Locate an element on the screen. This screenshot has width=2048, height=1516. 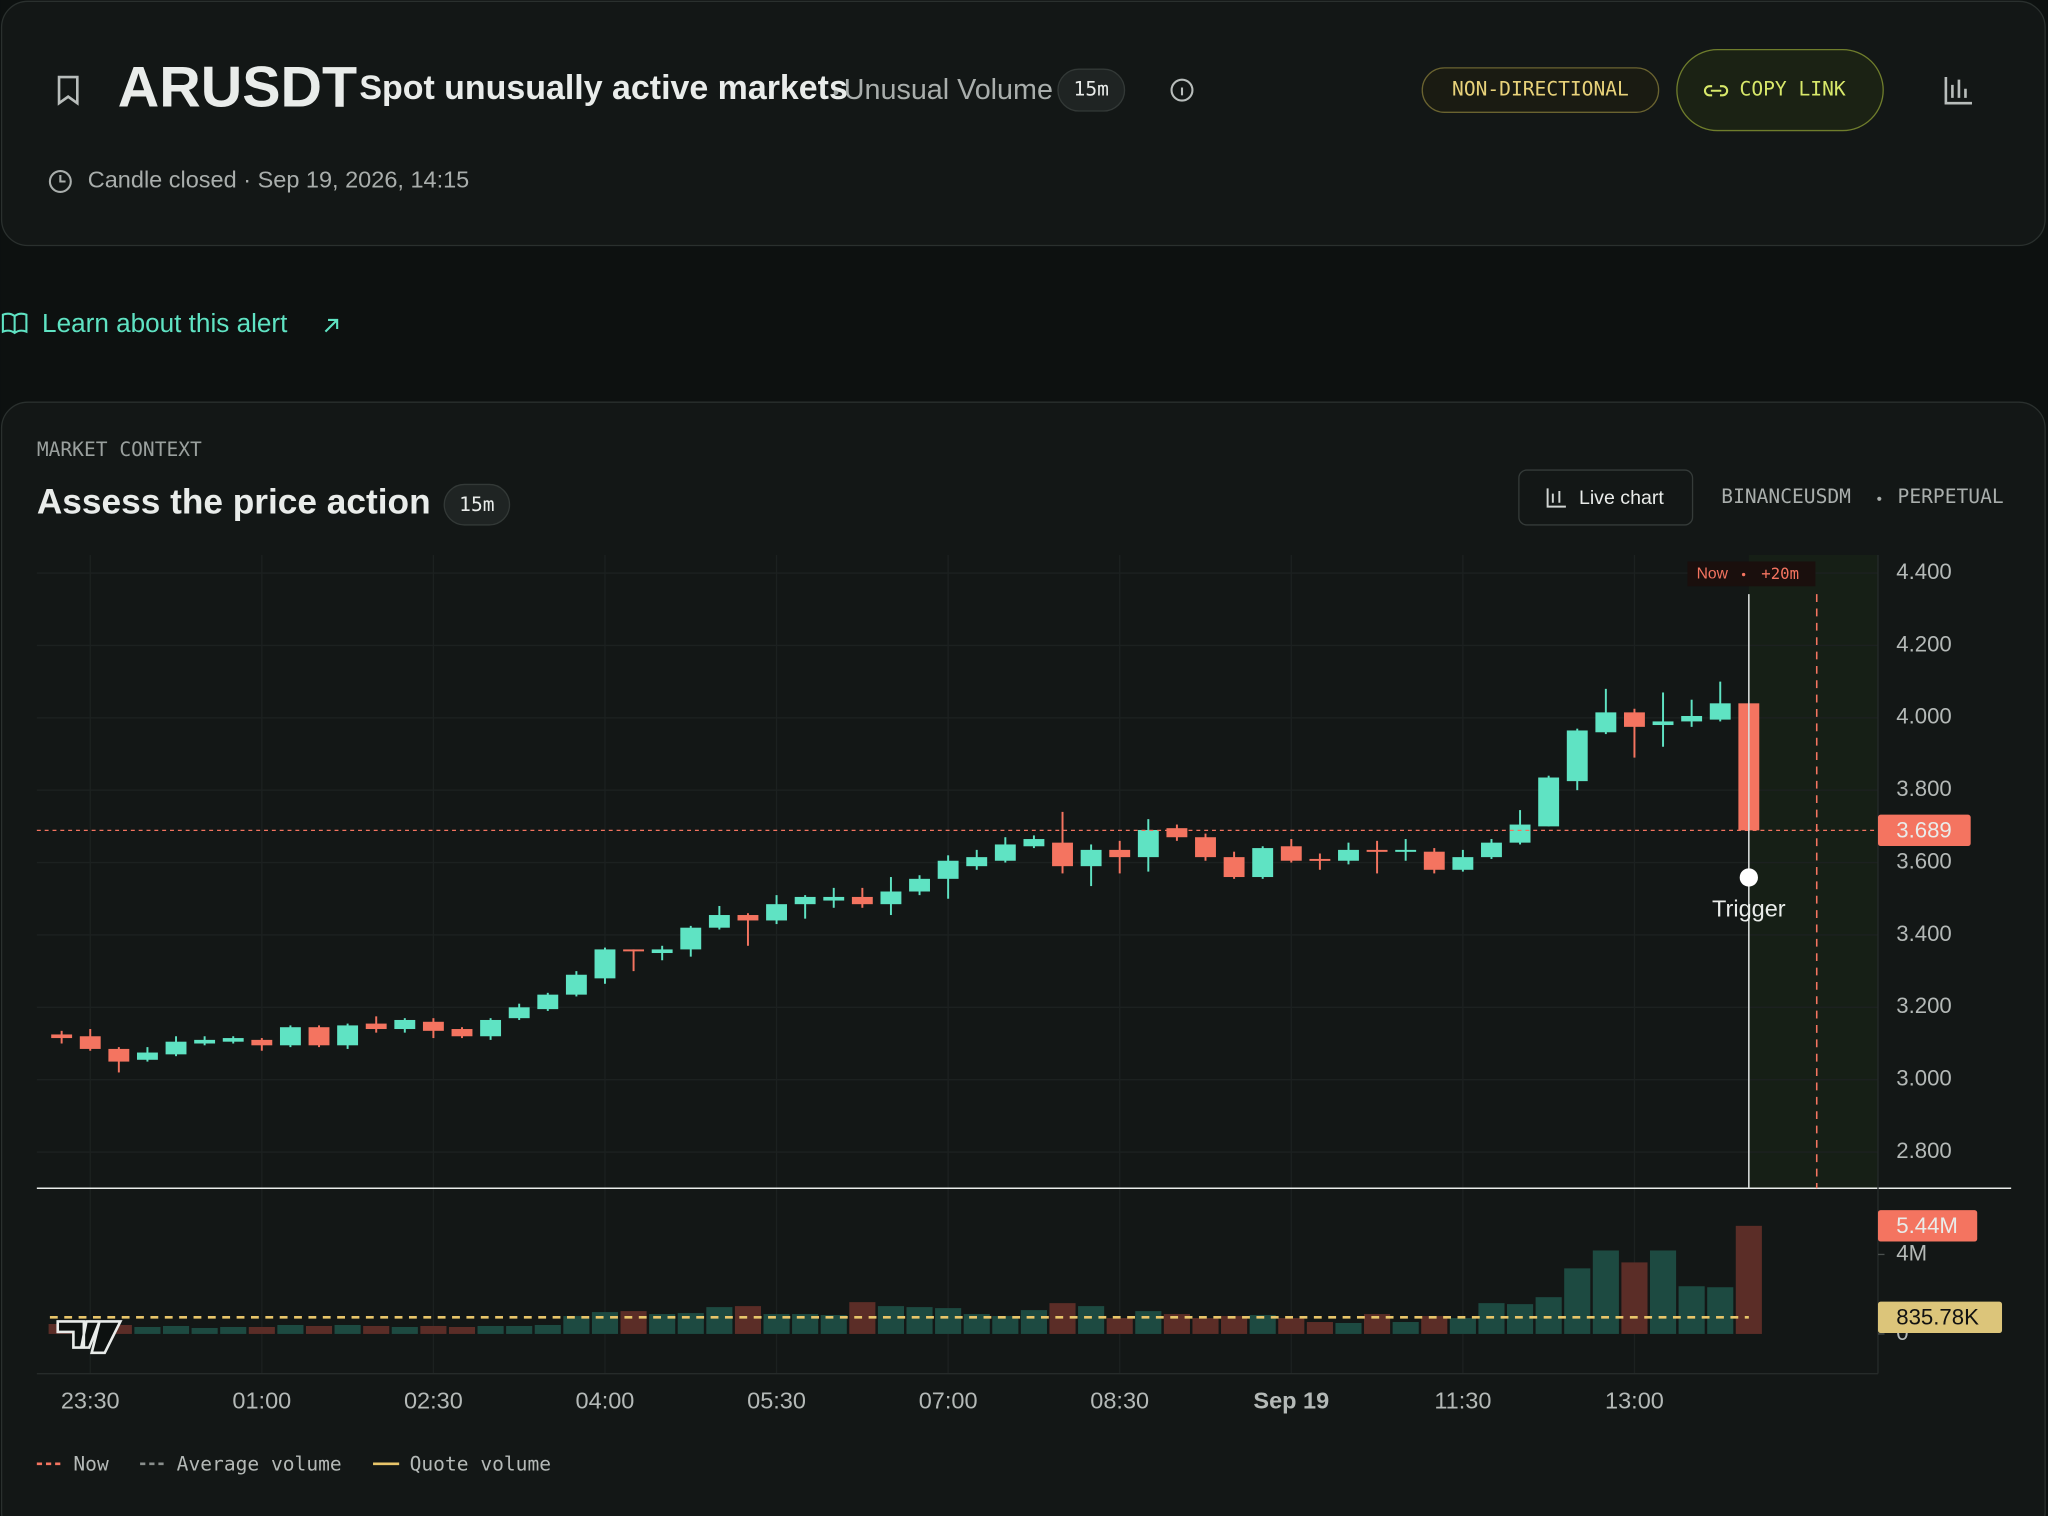
chart-icon is located at coordinates (1958, 91).